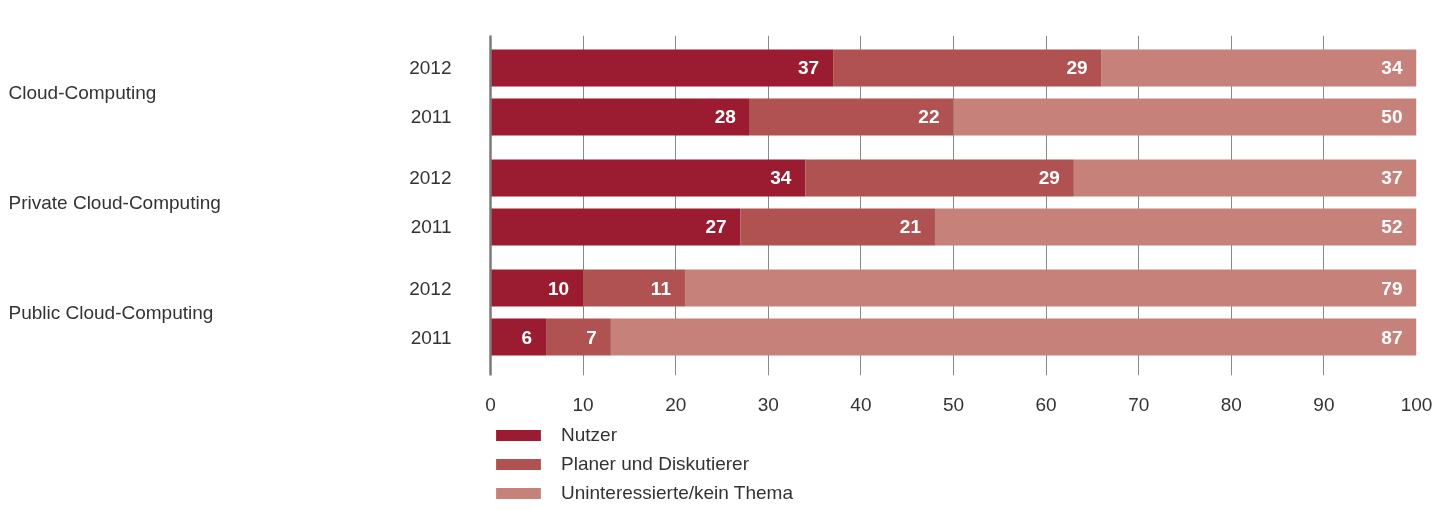 The image size is (1432, 513). I want to click on data-label: 21, so click(910, 227).